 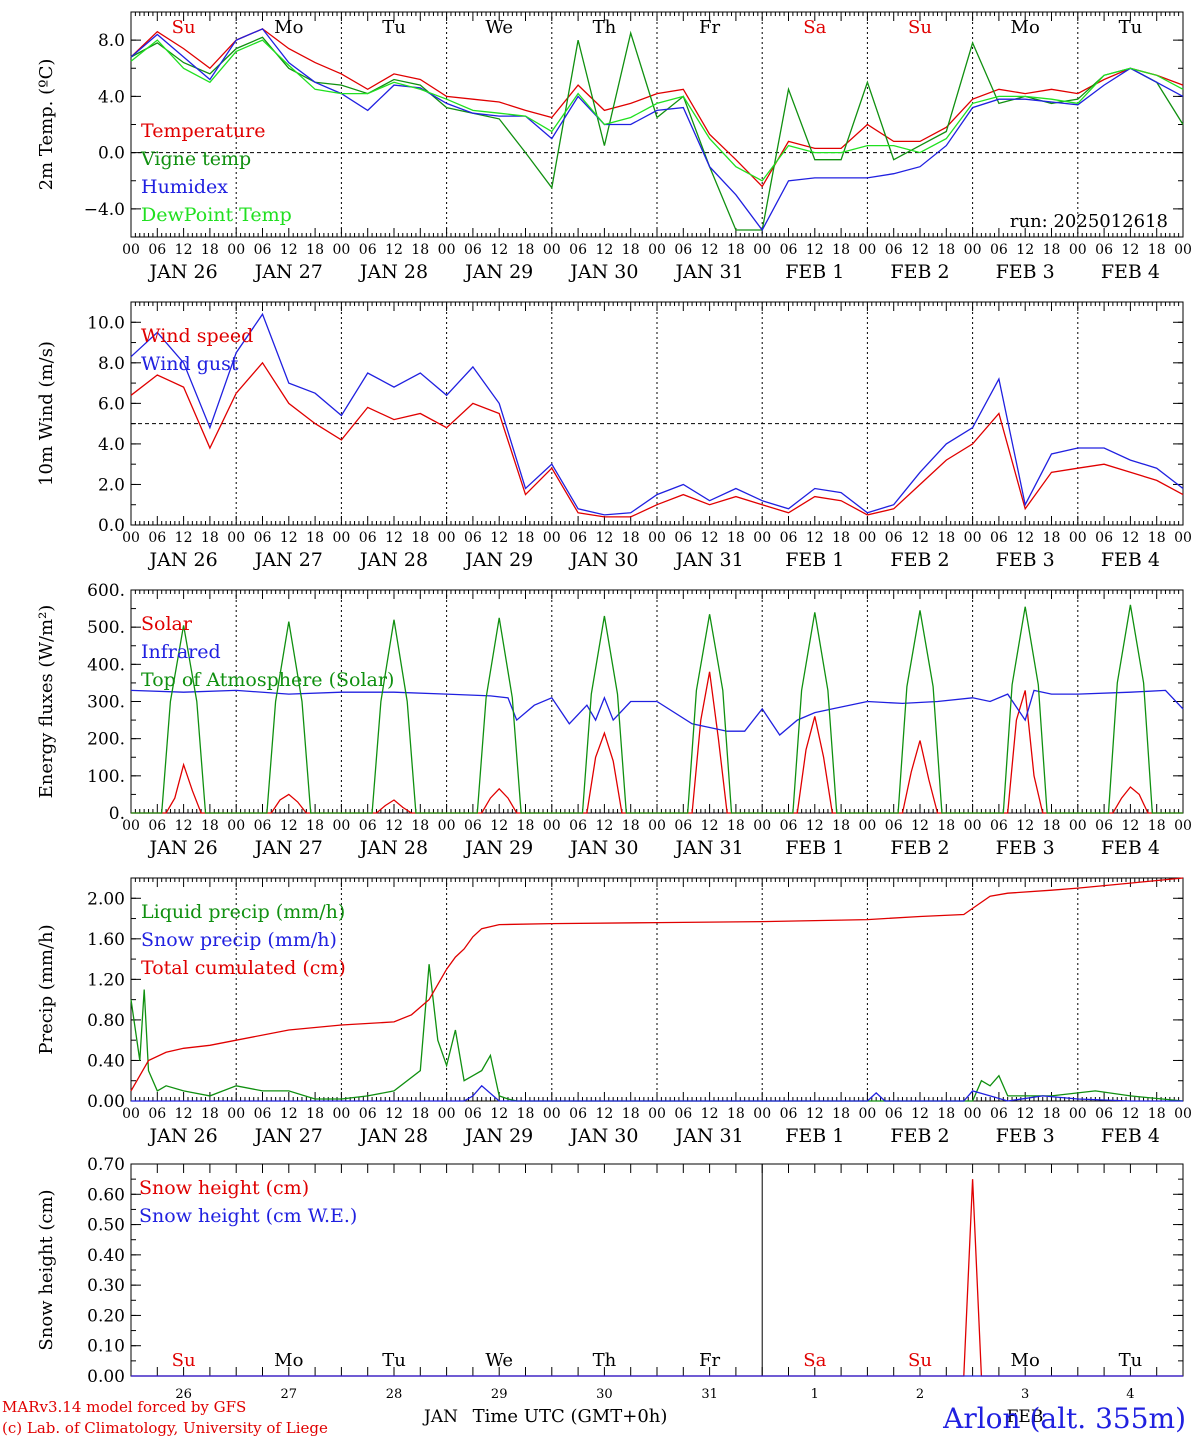 What do you see at coordinates (1025, 1394) in the screenshot?
I see `day-number-label: 3` at bounding box center [1025, 1394].